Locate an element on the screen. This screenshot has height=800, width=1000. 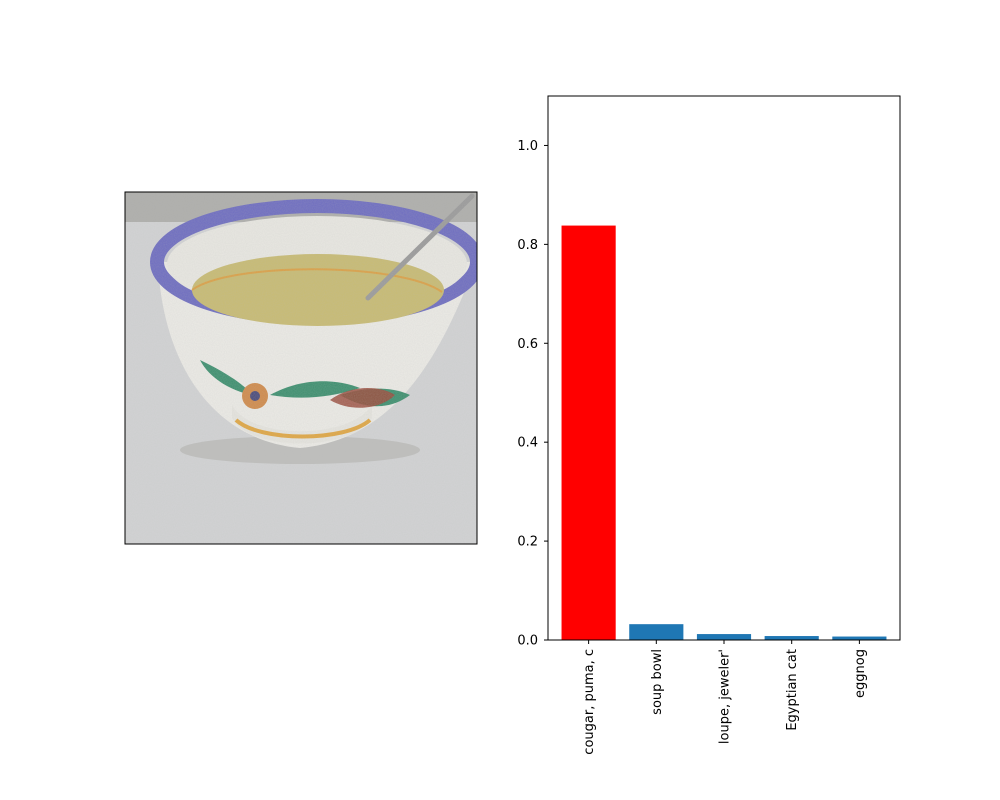
y-tick-label: 0.6 is located at coordinates (527, 344).